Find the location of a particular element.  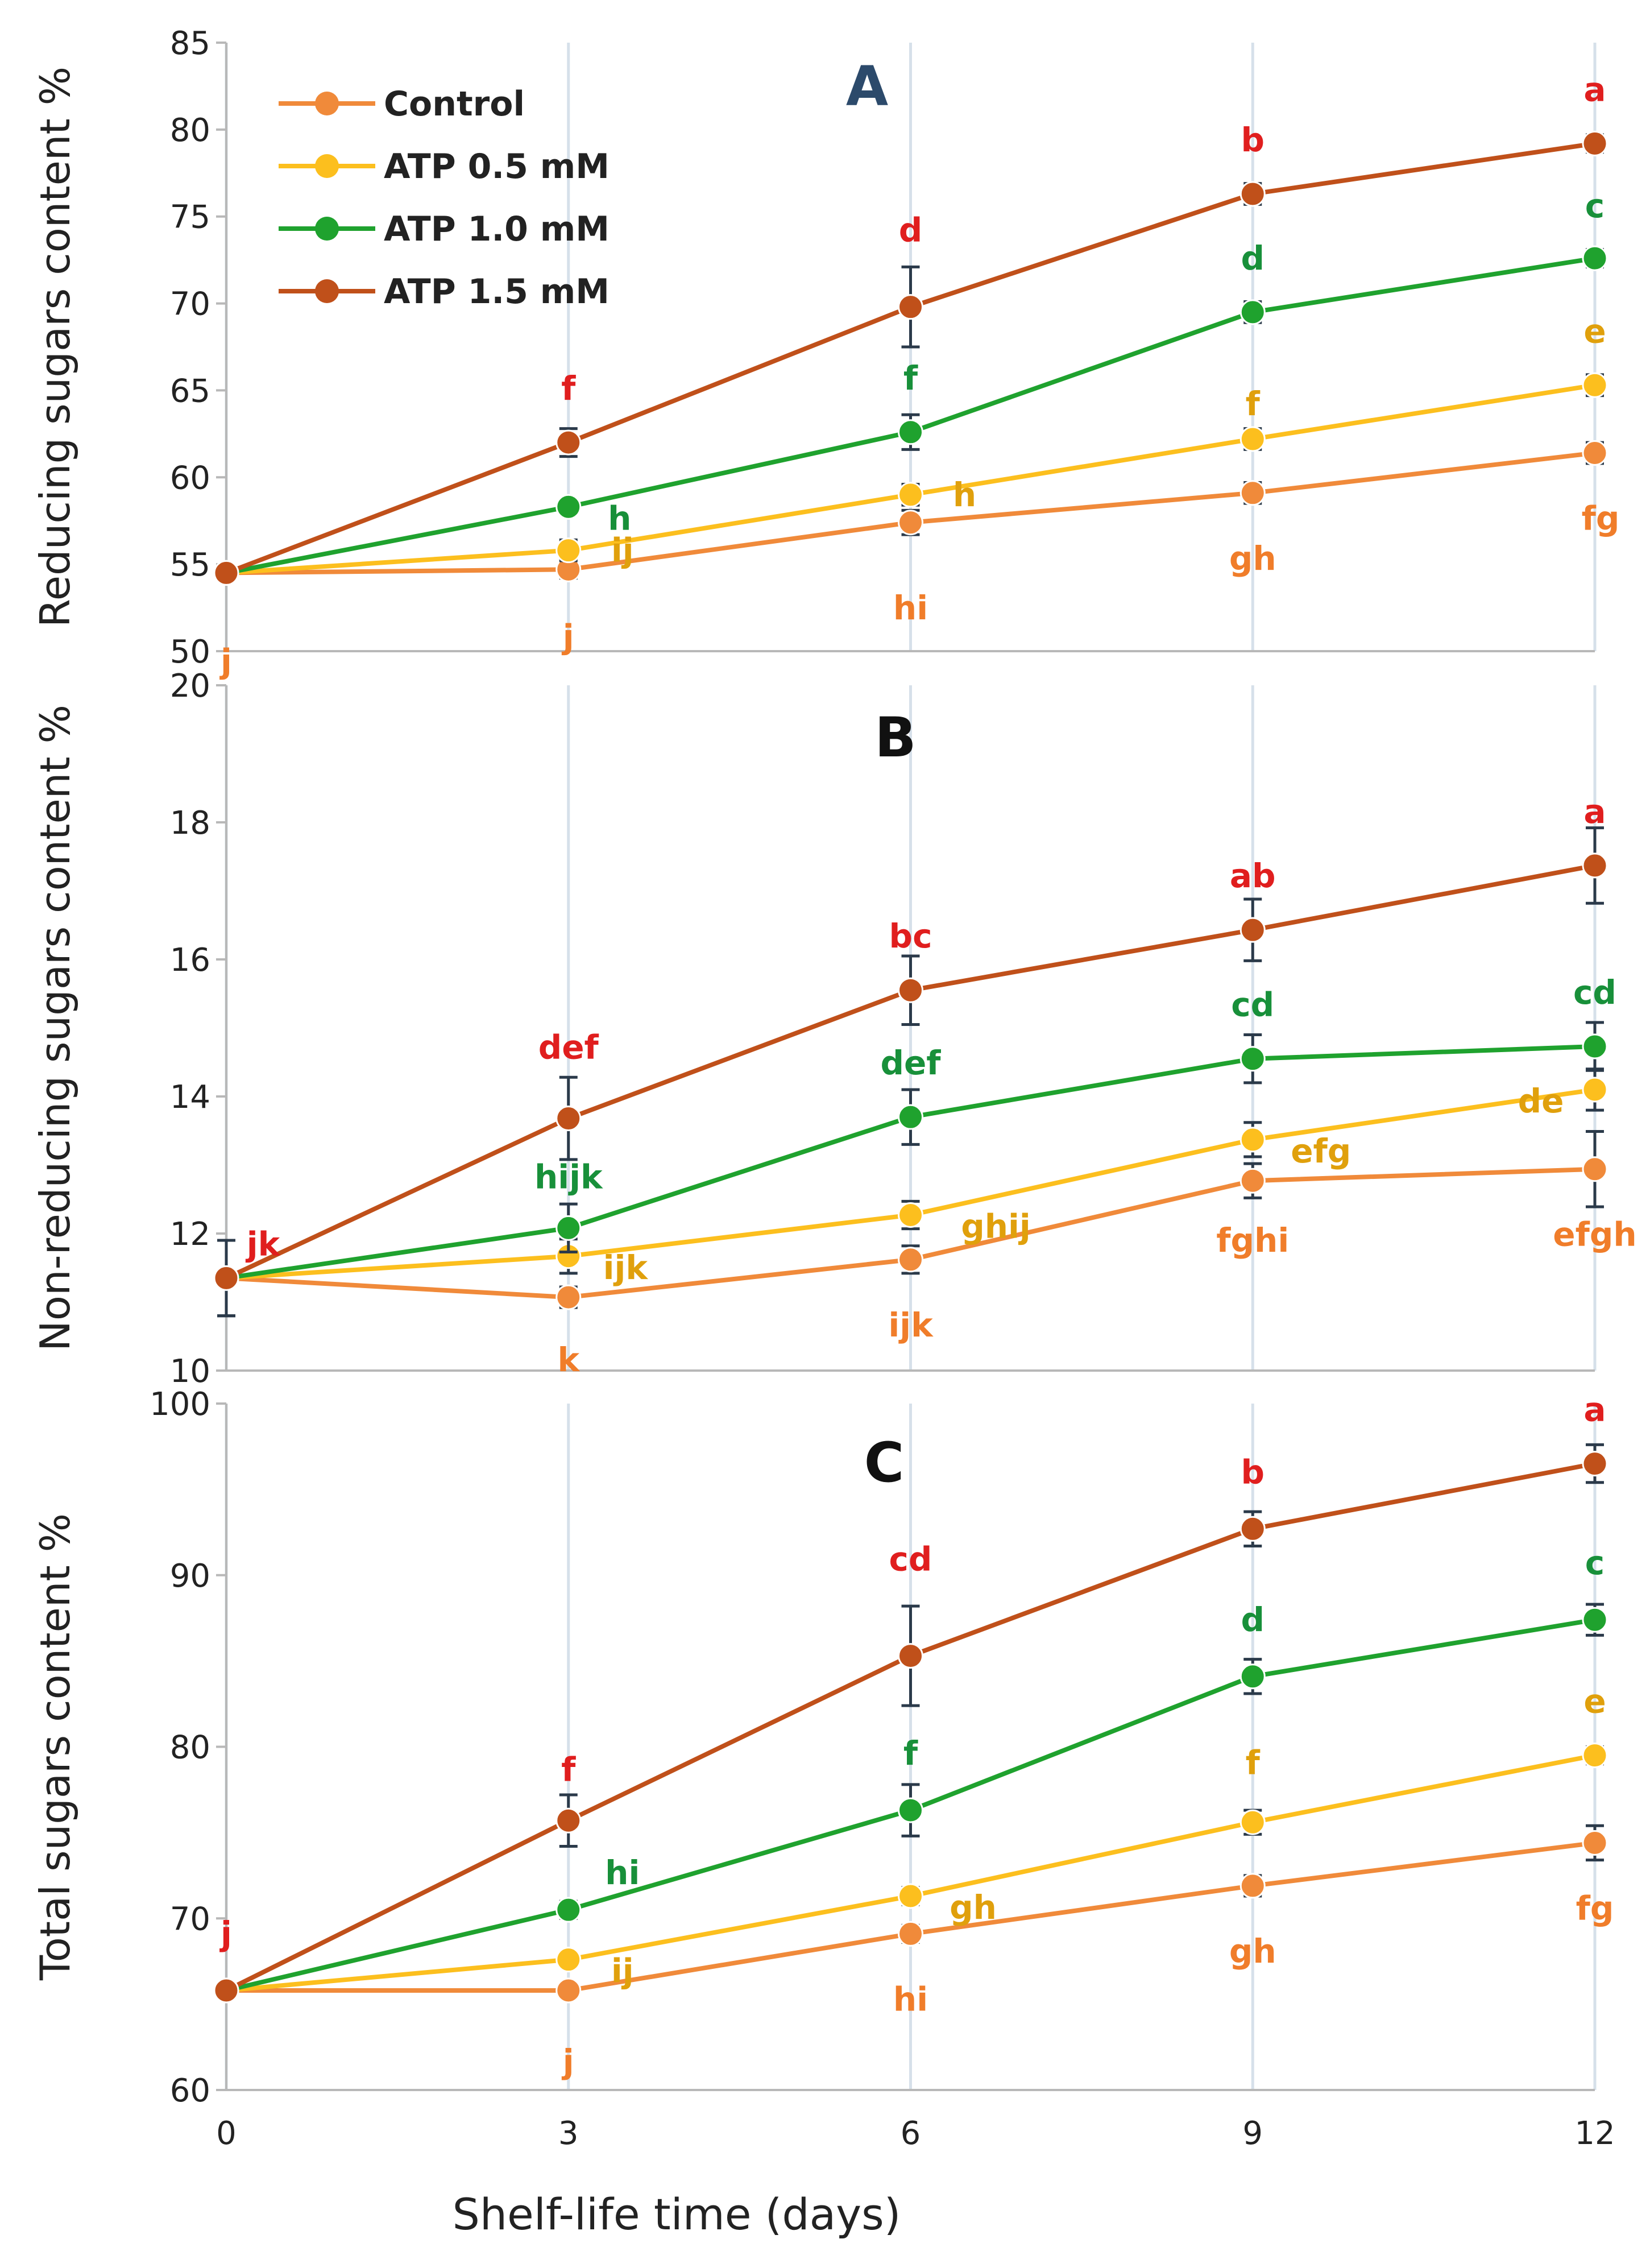

series-atp-1-0-mm: hijk def cd cd is located at coordinates (914, 1145).